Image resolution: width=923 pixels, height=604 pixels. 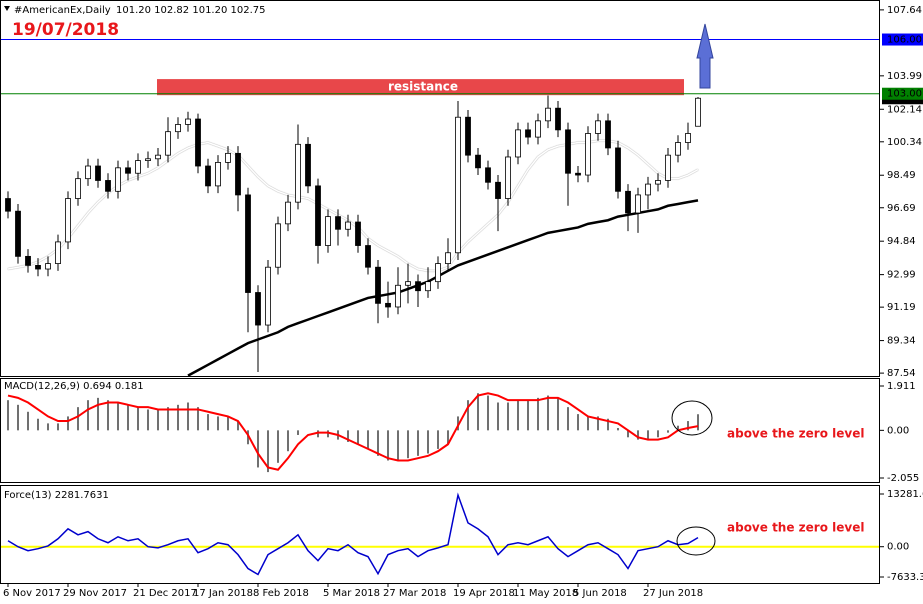 I want to click on resistance-label: resistance, so click(x=423, y=87).